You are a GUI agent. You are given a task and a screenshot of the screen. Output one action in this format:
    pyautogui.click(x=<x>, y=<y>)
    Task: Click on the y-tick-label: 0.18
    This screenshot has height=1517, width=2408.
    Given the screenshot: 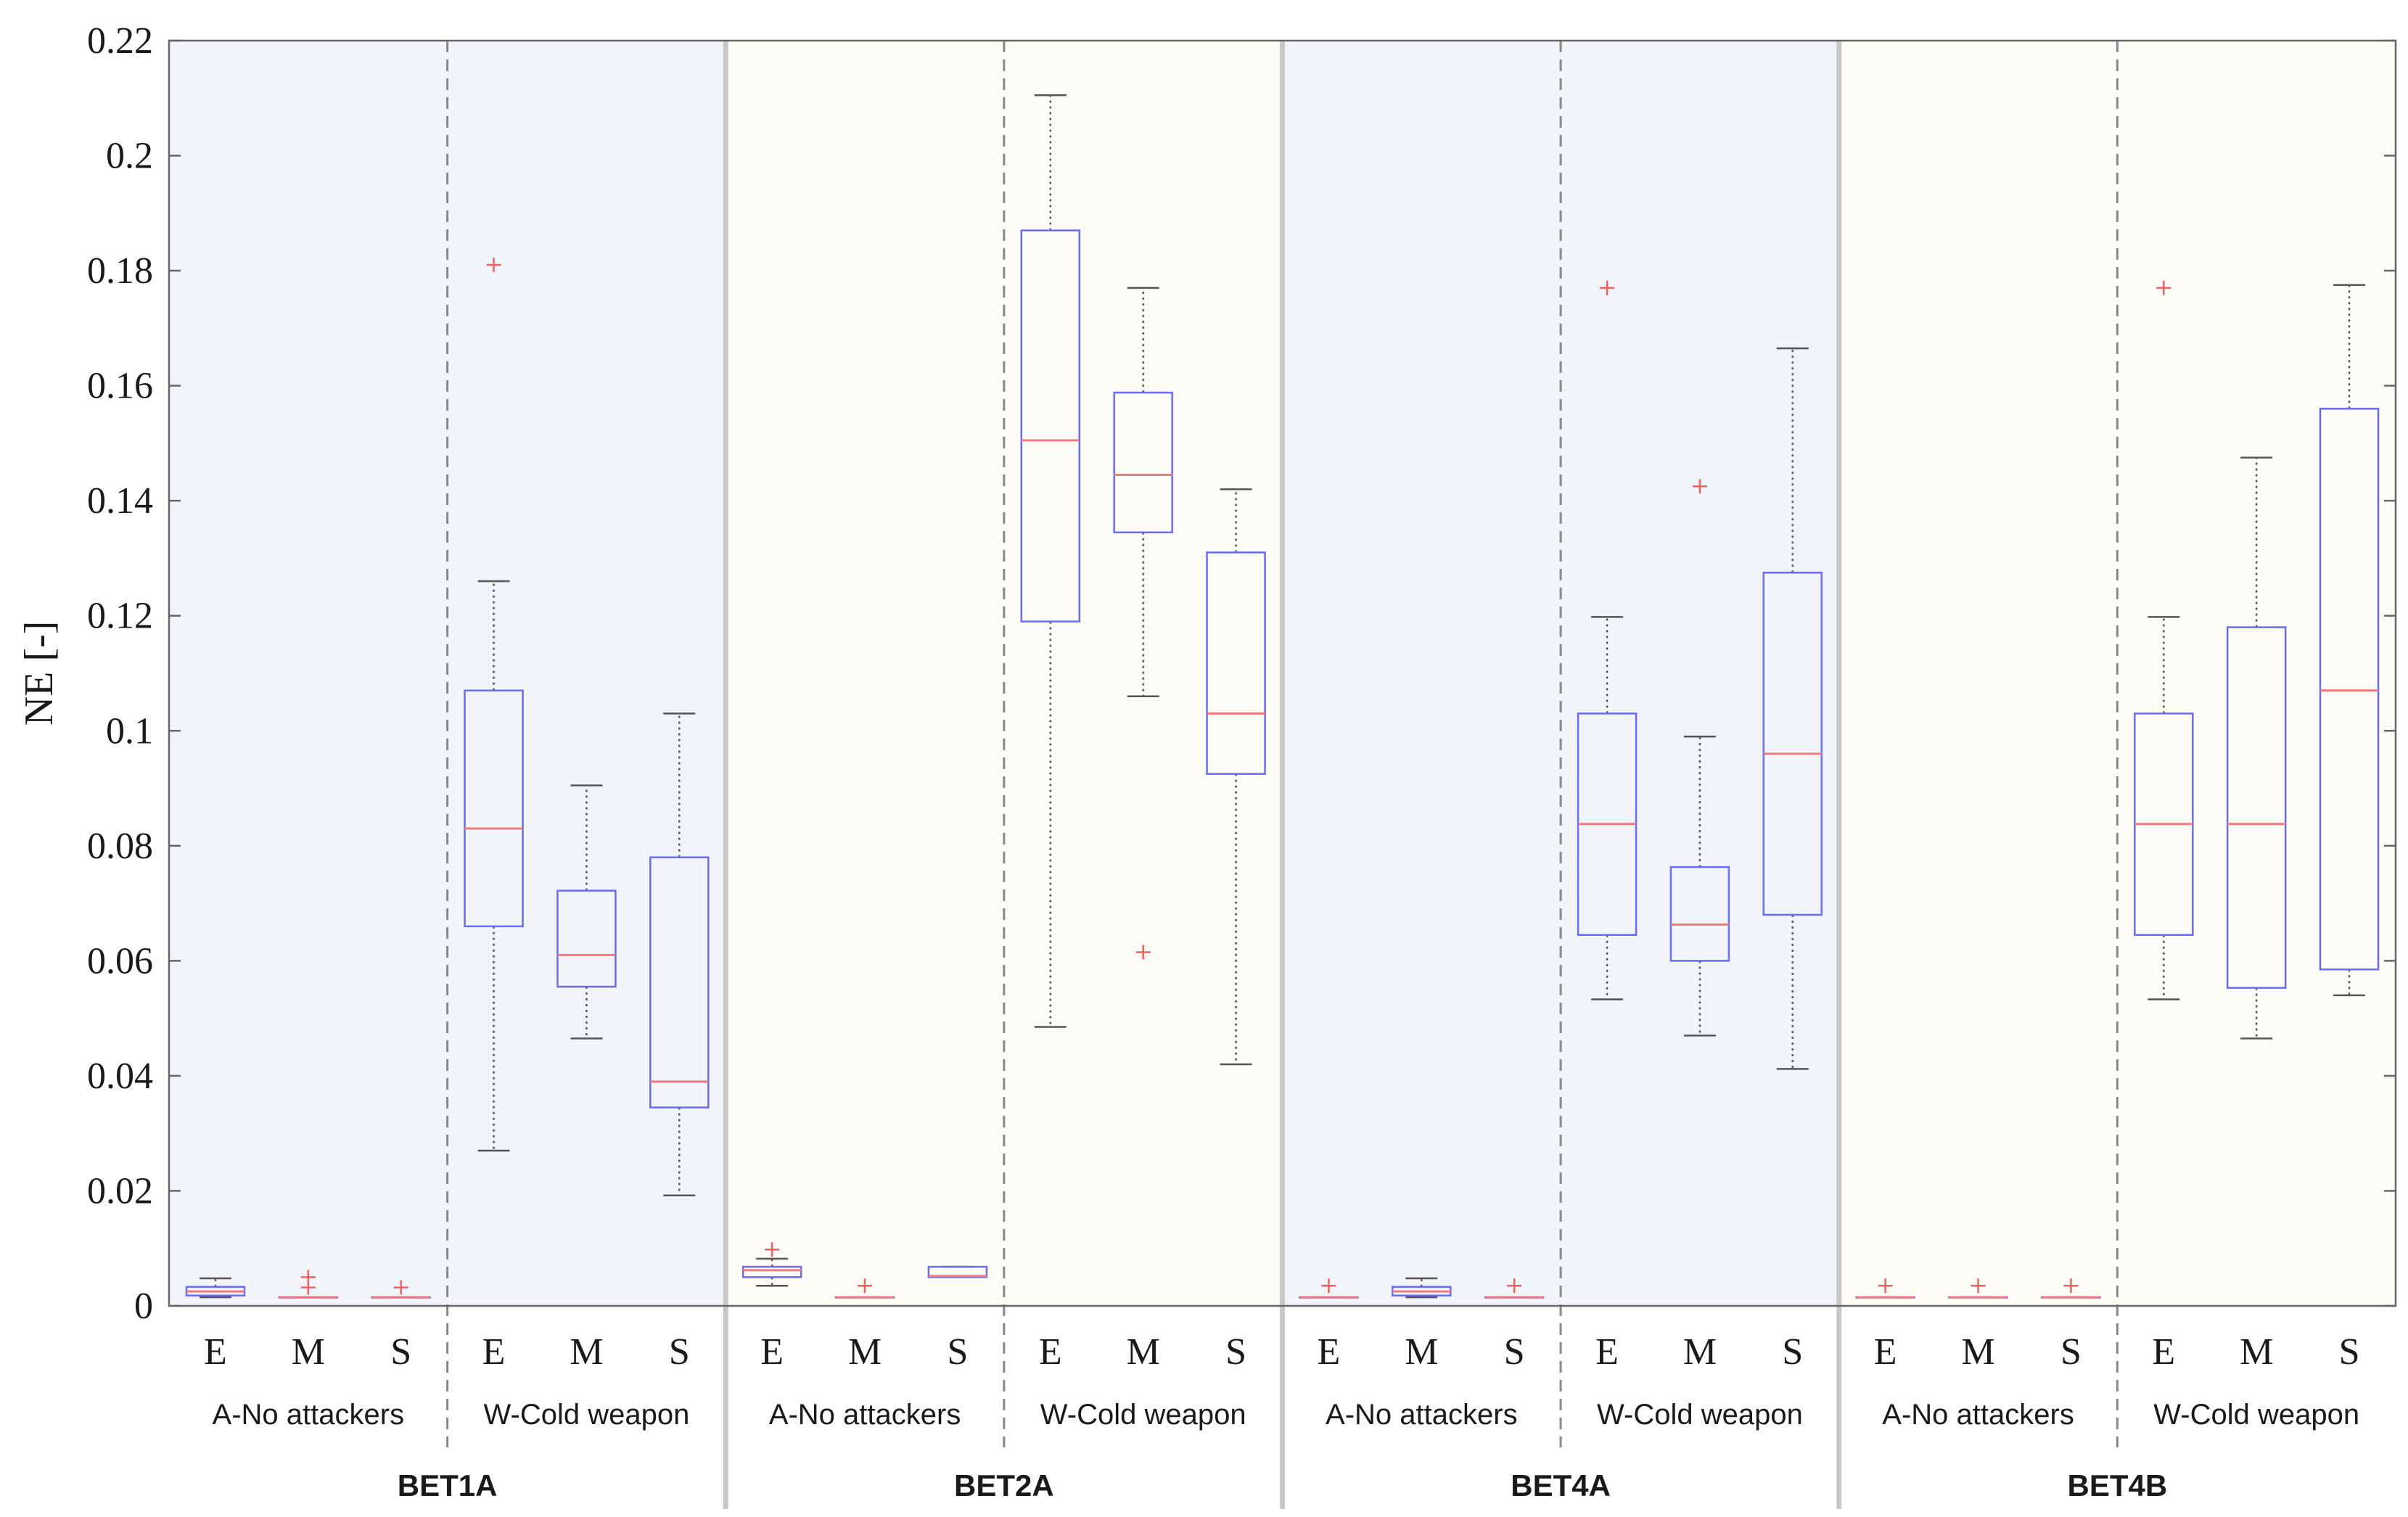 What is the action you would take?
    pyautogui.click(x=120, y=271)
    